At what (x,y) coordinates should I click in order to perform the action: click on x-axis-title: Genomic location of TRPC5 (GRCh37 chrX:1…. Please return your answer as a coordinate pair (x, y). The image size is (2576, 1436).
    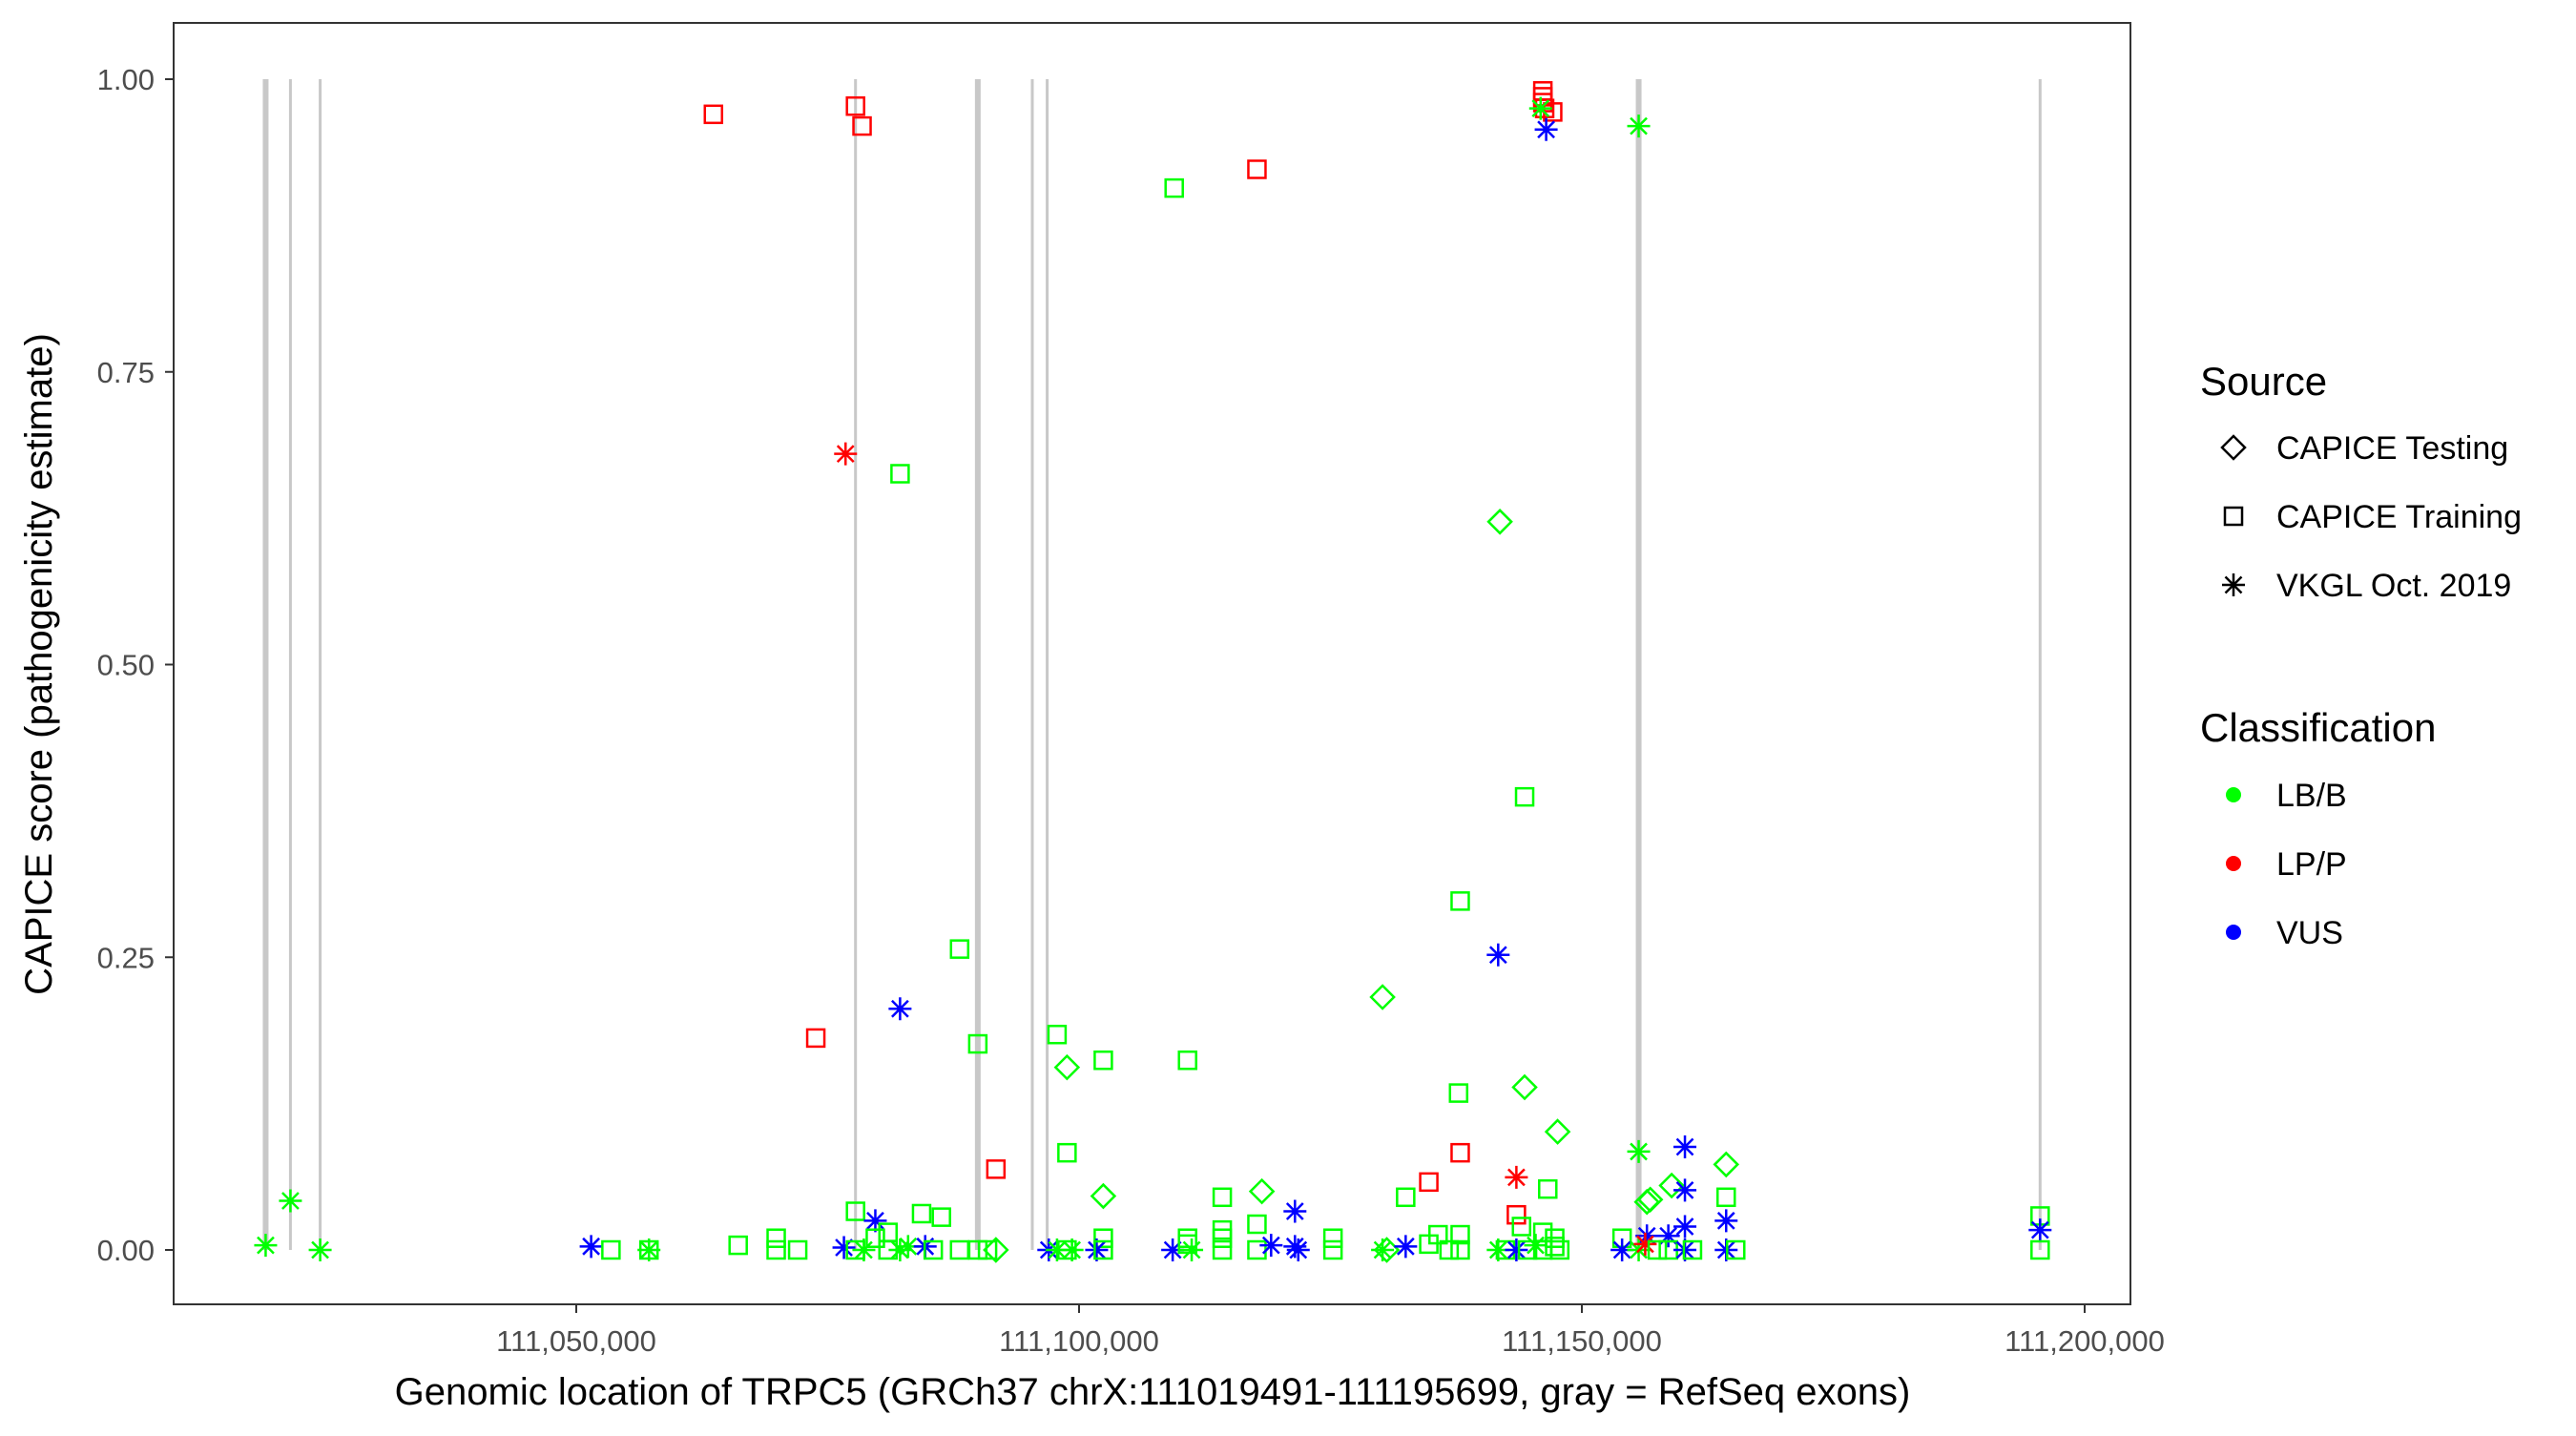
    Looking at the image, I should click on (1153, 1392).